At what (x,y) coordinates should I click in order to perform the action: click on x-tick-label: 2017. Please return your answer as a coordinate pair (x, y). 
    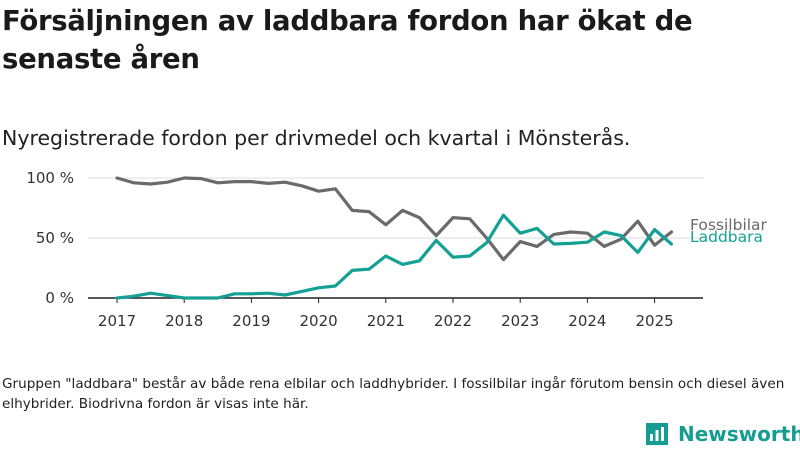
    Looking at the image, I should click on (117, 321).